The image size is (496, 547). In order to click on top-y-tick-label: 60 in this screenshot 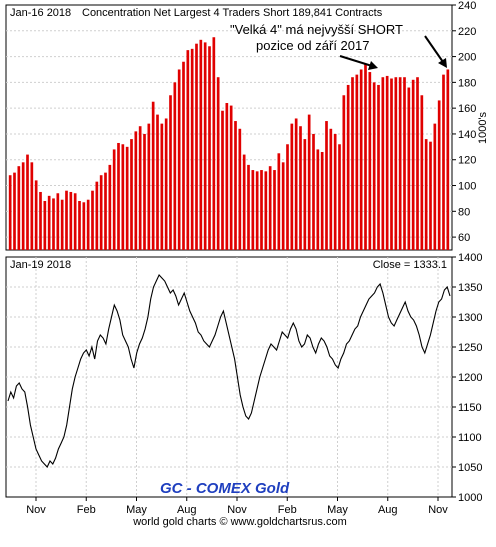, I will do `click(464, 238)`.